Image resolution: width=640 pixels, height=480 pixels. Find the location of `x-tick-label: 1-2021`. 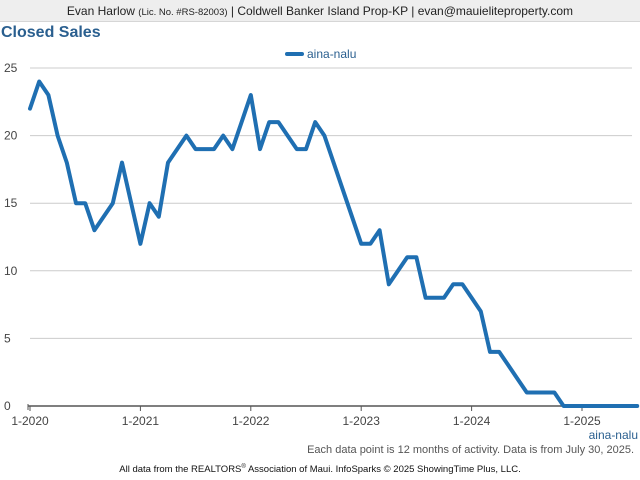

x-tick-label: 1-2021 is located at coordinates (141, 421).